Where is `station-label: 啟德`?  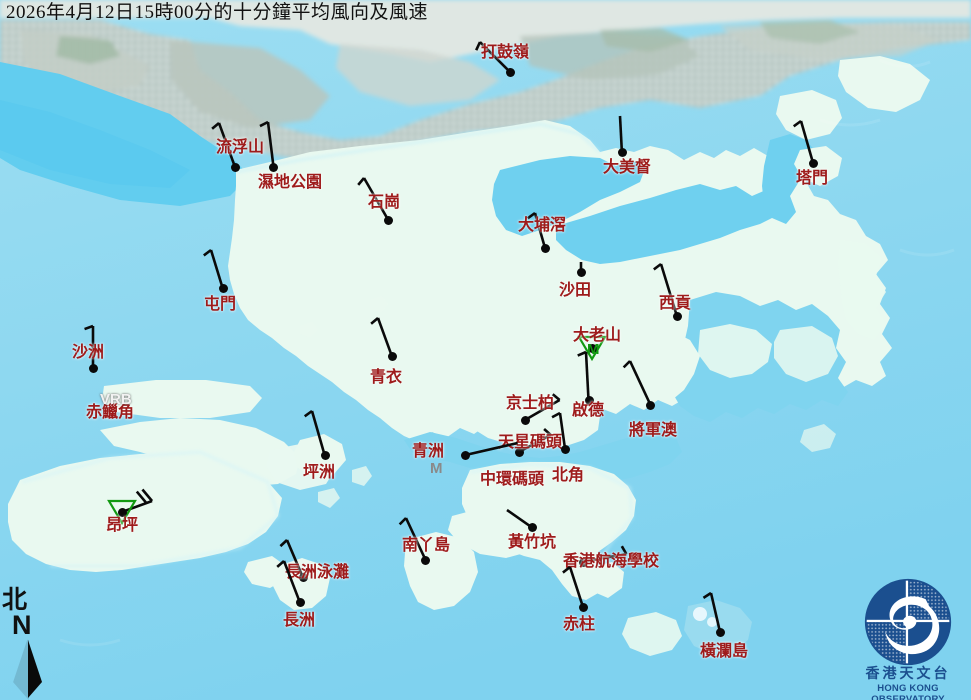 station-label: 啟德 is located at coordinates (588, 410).